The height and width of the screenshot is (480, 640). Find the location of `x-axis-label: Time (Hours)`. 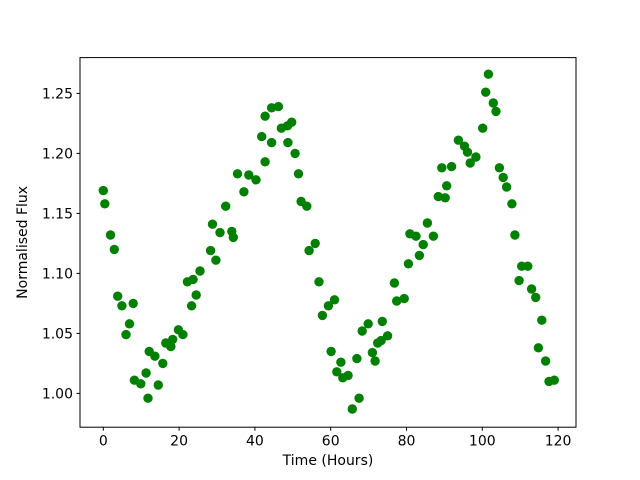

x-axis-label: Time (Hours) is located at coordinates (328, 461).